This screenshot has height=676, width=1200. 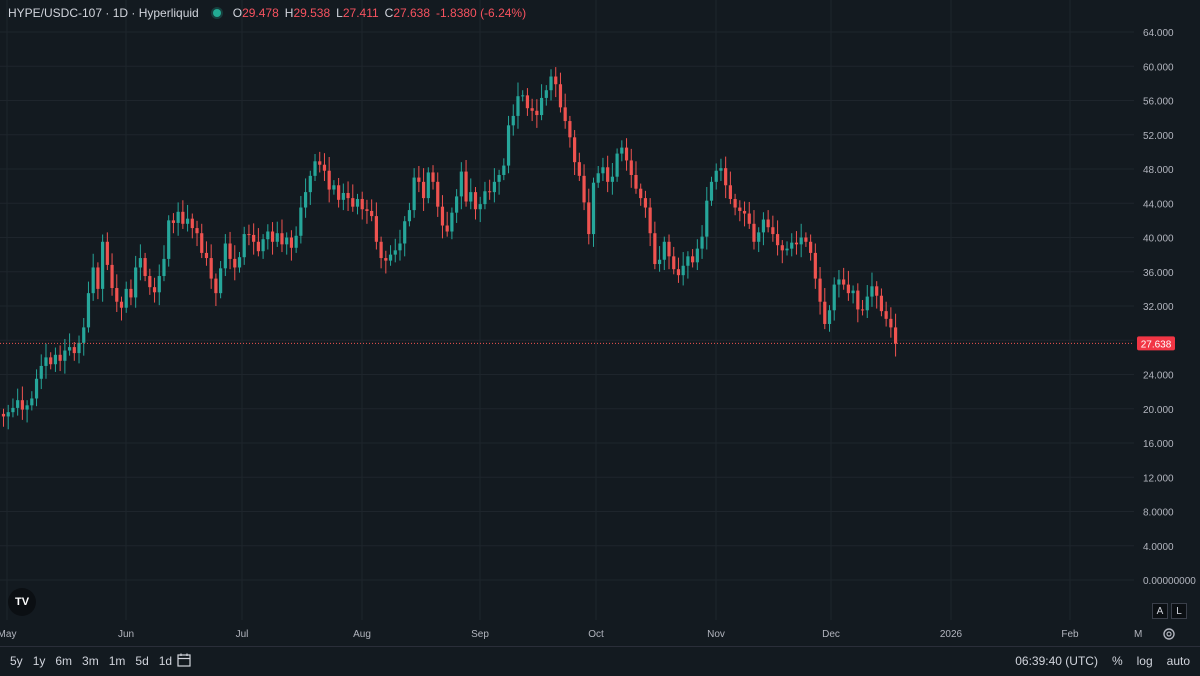 I want to click on time-tick-label: May, so click(x=8, y=634).